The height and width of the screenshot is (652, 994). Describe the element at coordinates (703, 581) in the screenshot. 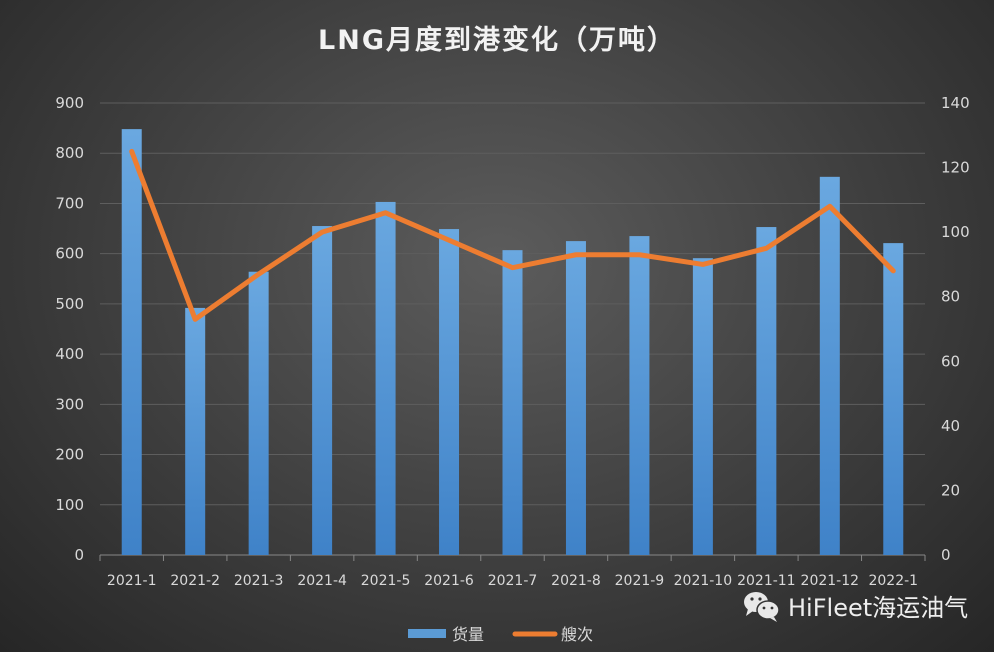

I see `x-tick-label: 2021-10` at that location.